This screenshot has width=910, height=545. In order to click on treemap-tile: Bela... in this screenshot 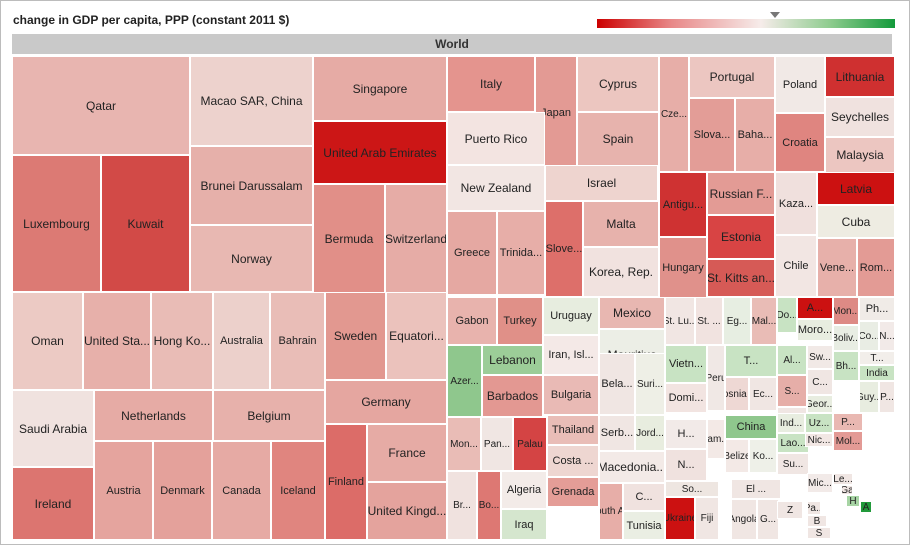, I will do `click(617, 384)`.